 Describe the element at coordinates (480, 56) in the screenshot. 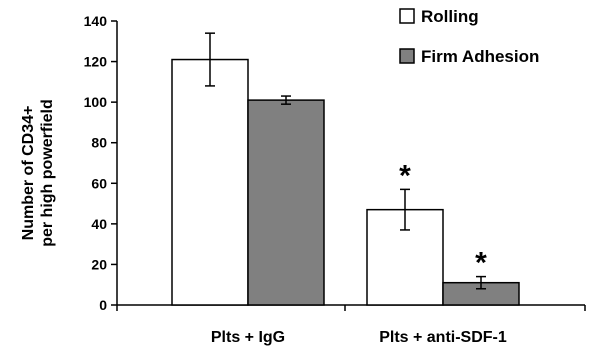

I see `legend-label: Firm Adhesion` at that location.